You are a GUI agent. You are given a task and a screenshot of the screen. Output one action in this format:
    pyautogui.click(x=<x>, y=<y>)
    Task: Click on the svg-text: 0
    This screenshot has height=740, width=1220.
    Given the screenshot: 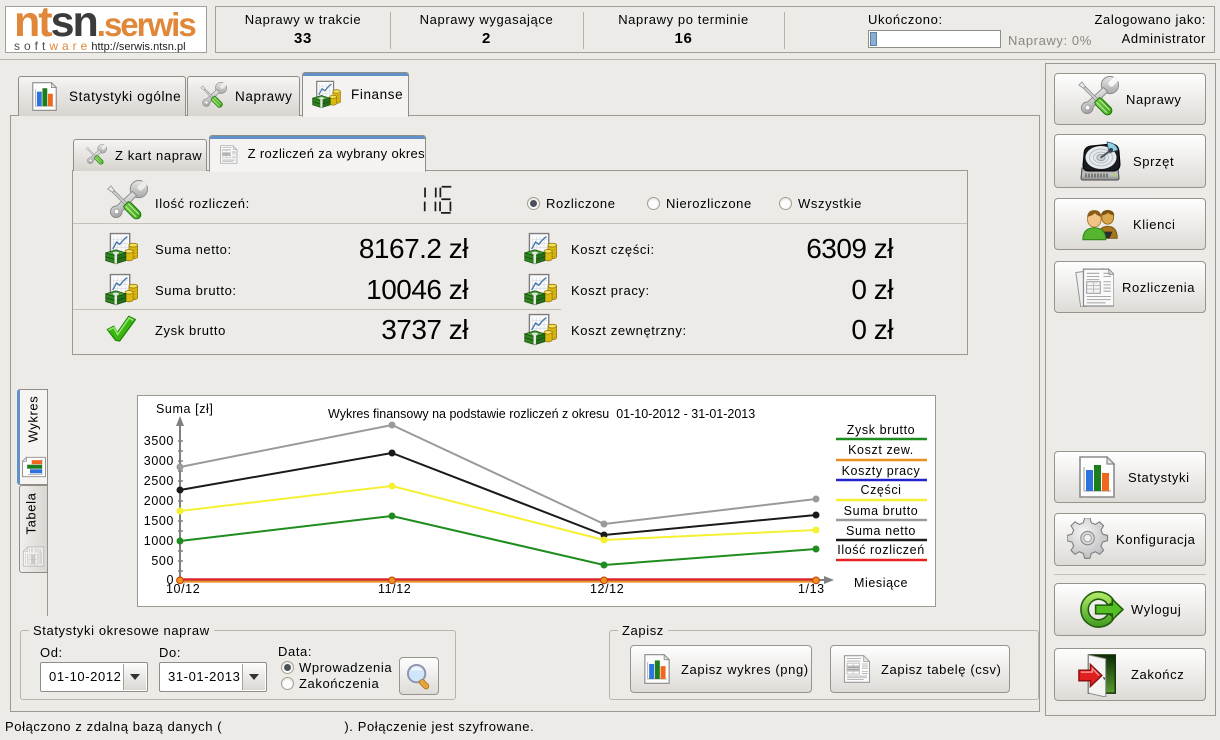 What is the action you would take?
    pyautogui.click(x=170, y=580)
    